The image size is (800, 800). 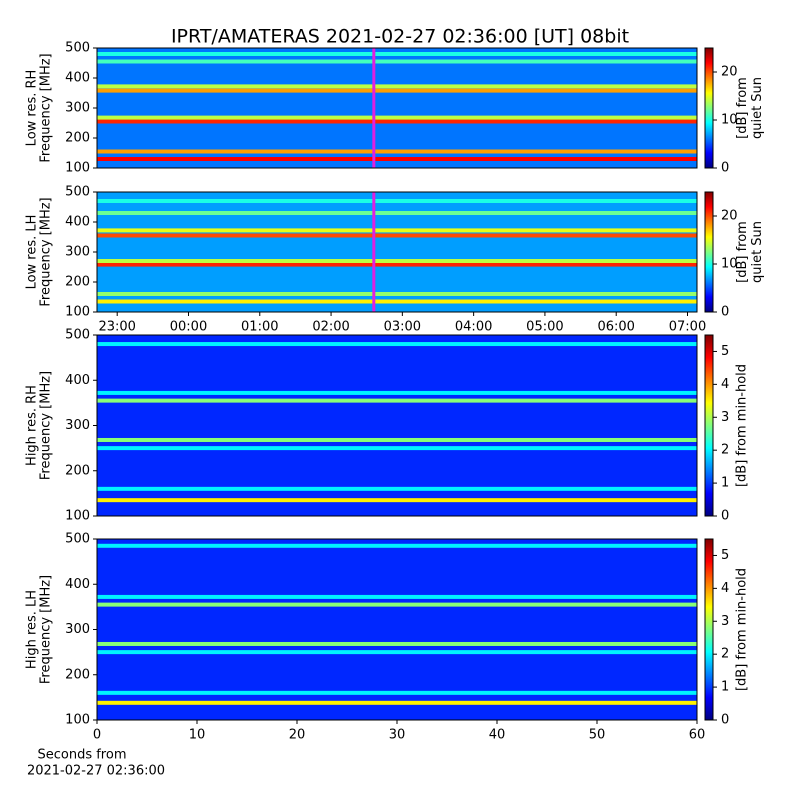 I want to click on y-axis-label: Low res. RH, so click(x=32, y=108).